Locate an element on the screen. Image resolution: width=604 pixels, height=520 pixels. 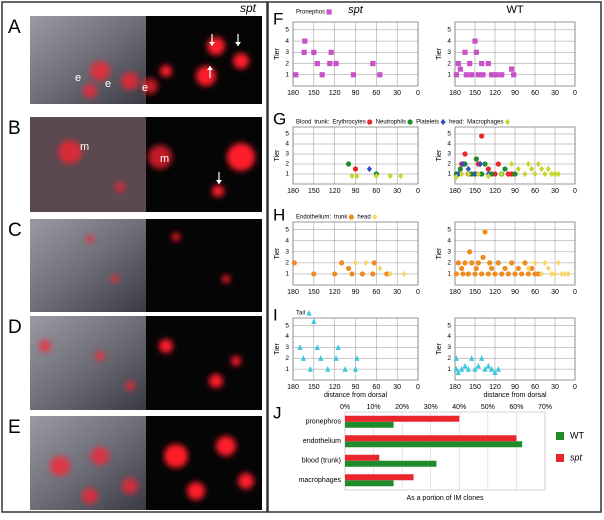
column-label: spt is located at coordinates (248, 8).